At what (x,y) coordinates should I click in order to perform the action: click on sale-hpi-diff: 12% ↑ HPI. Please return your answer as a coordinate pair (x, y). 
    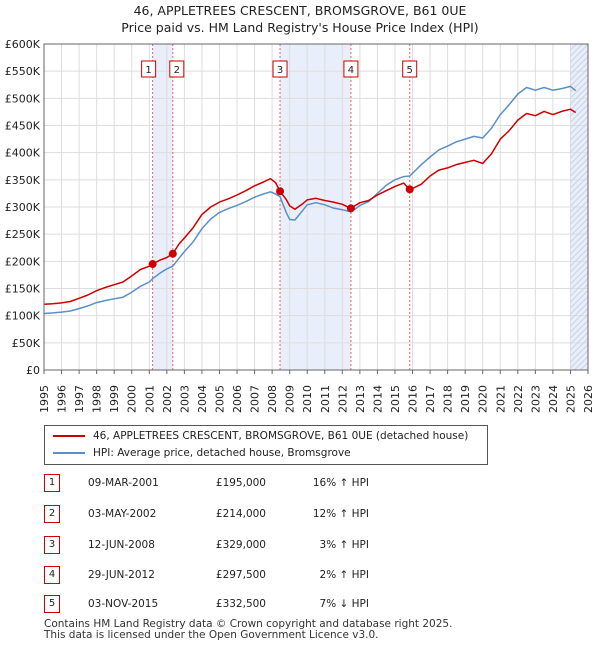
    Looking at the image, I should click on (340, 514).